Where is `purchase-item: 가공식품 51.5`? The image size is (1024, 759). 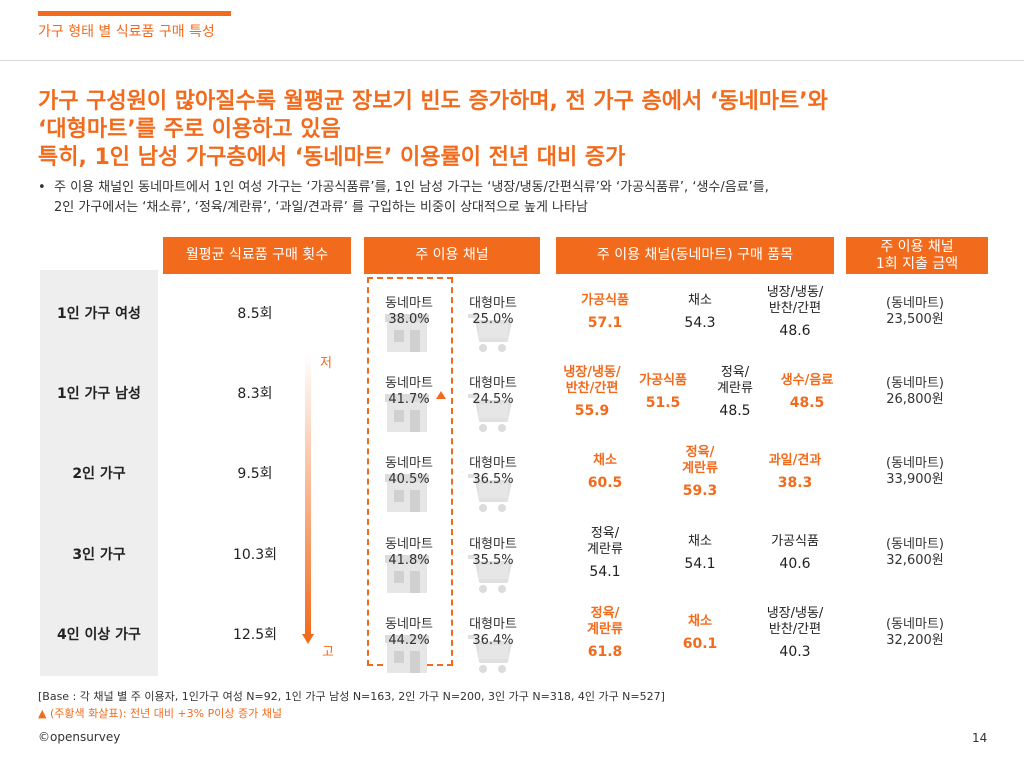
purchase-item: 가공식품 51.5 is located at coordinates (663, 392).